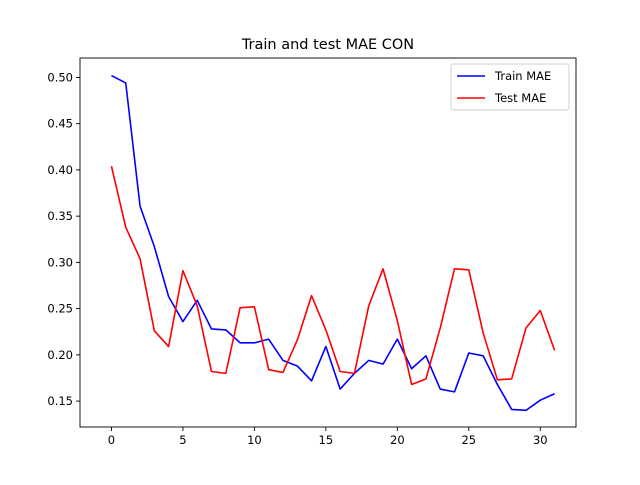 The width and height of the screenshot is (640, 485). I want to click on chart-title: Train and test MAE CON, so click(327, 45).